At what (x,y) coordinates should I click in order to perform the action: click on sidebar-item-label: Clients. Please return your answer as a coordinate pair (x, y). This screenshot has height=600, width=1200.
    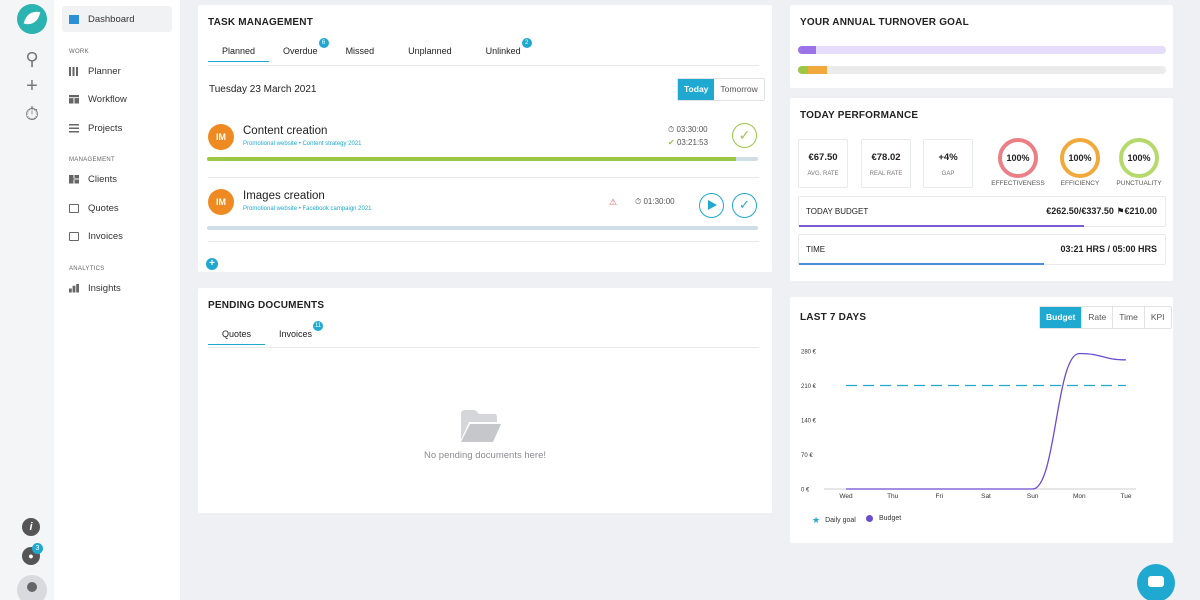
    Looking at the image, I should click on (103, 179).